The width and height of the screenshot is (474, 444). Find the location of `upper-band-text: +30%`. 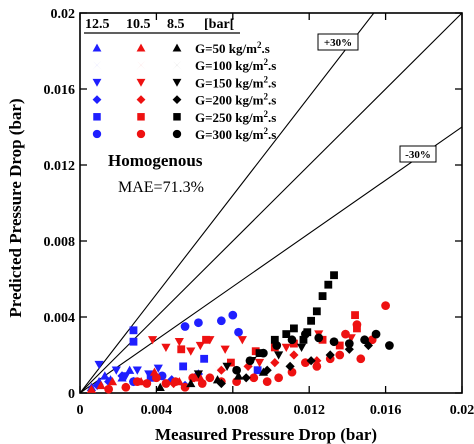

upper-band-text: +30% is located at coordinates (338, 43).